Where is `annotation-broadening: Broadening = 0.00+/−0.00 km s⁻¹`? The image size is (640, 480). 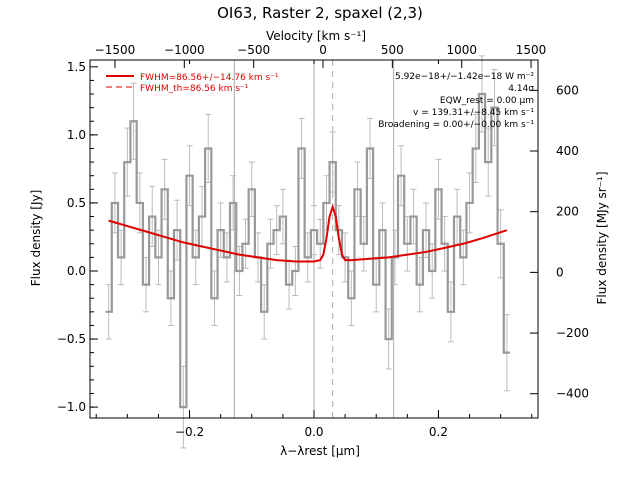
annotation-broadening: Broadening = 0.00+/−0.00 km s⁻¹ is located at coordinates (456, 125).